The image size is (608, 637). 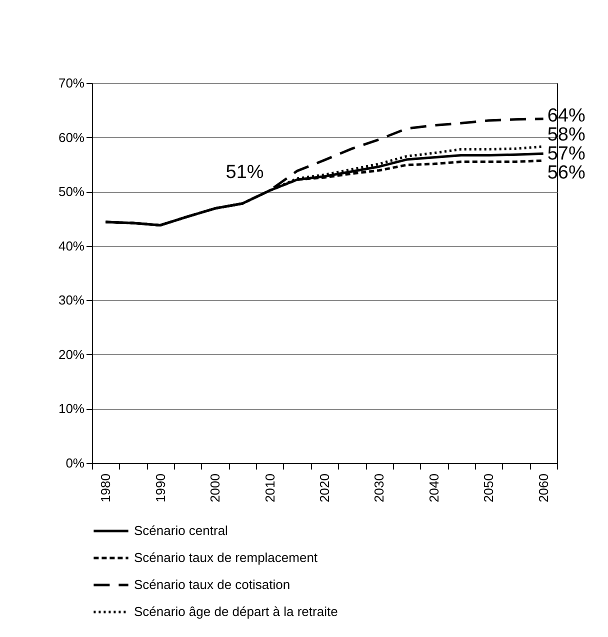 What do you see at coordinates (181, 530) in the screenshot?
I see `legend-label: Scénario central` at bounding box center [181, 530].